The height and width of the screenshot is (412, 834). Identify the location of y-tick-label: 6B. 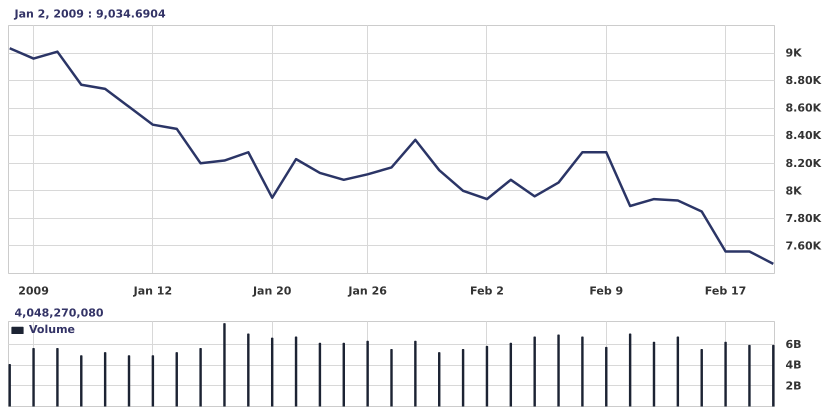
(794, 344).